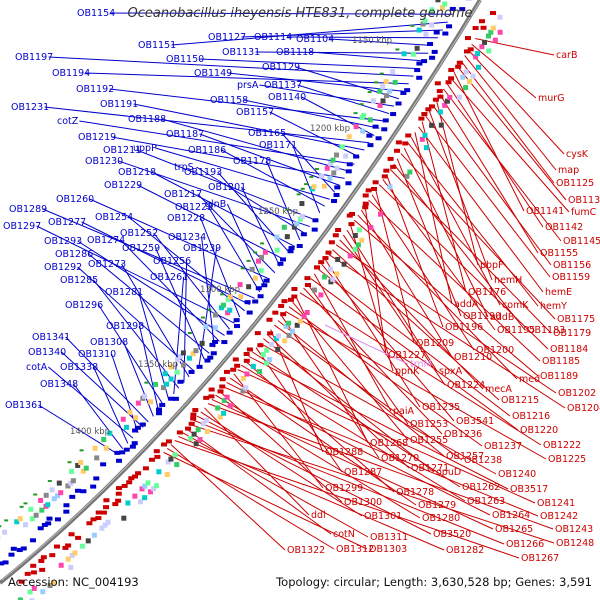 This screenshot has width=600, height=600. I want to click on forward-gene-label: OB1157, so click(255, 112).